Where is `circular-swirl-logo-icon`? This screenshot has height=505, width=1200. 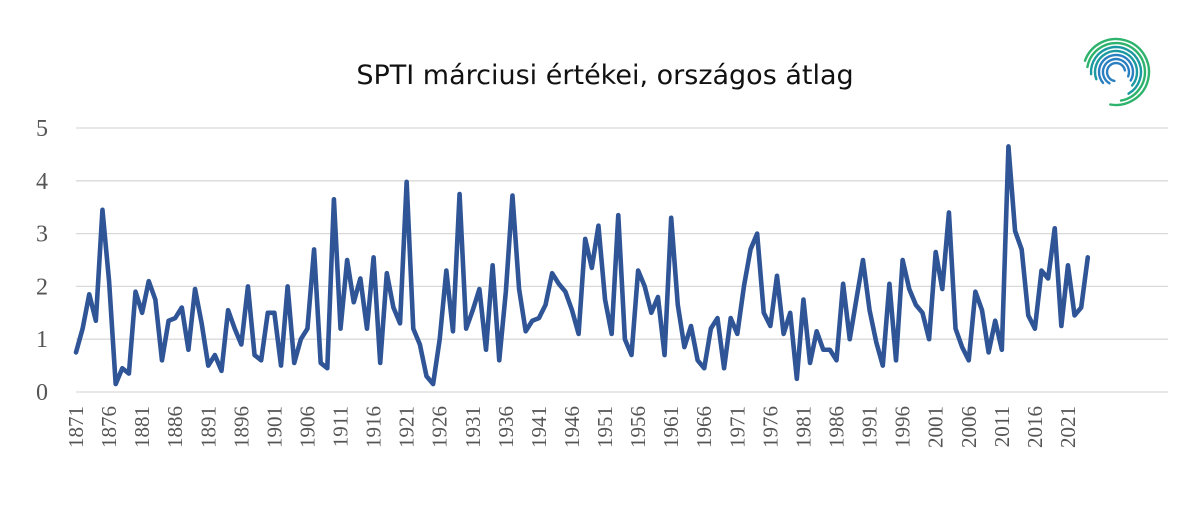
circular-swirl-logo-icon is located at coordinates (1117, 72).